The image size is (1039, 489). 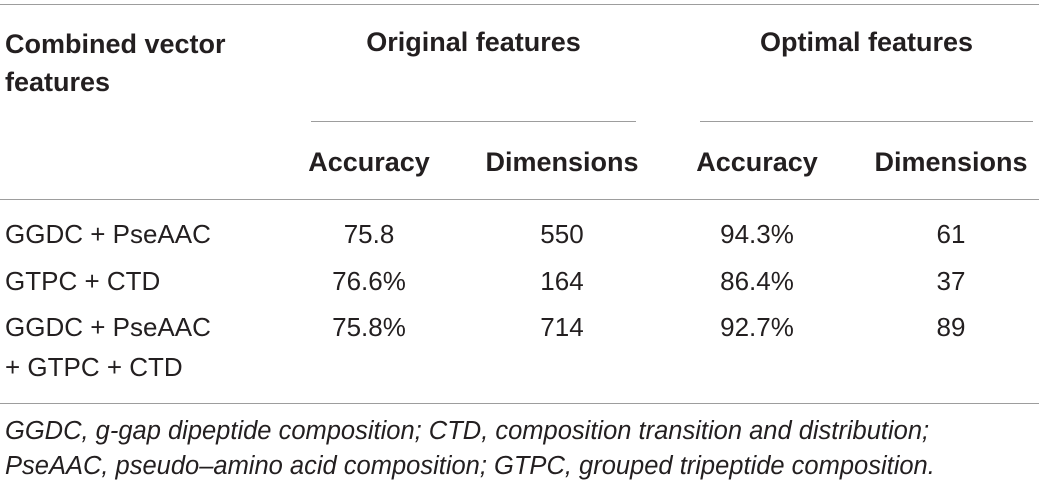 What do you see at coordinates (562, 327) in the screenshot?
I see `table-cell: 714` at bounding box center [562, 327].